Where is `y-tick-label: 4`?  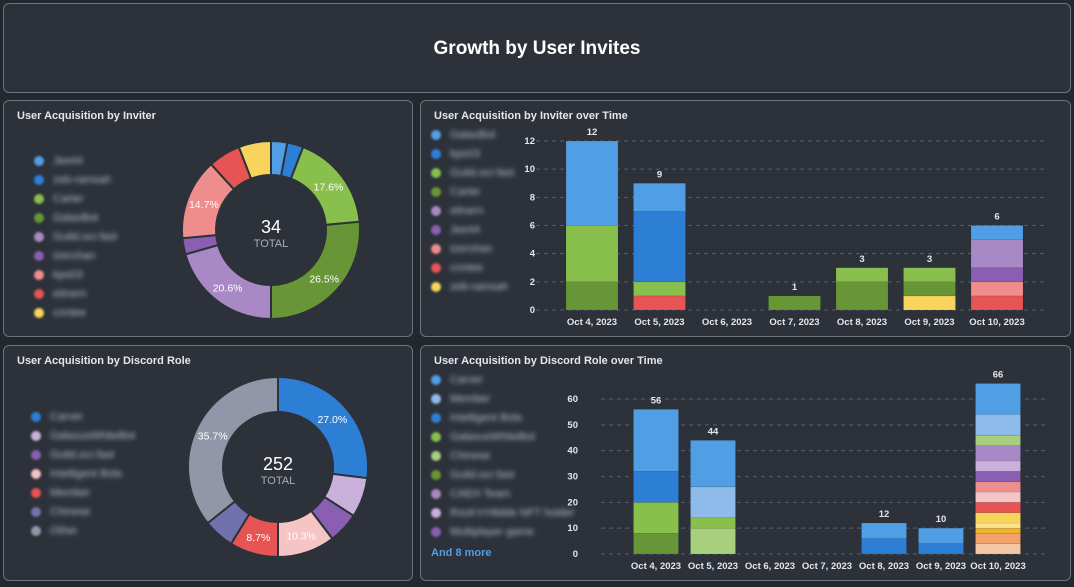
y-tick-label: 4 is located at coordinates (533, 254).